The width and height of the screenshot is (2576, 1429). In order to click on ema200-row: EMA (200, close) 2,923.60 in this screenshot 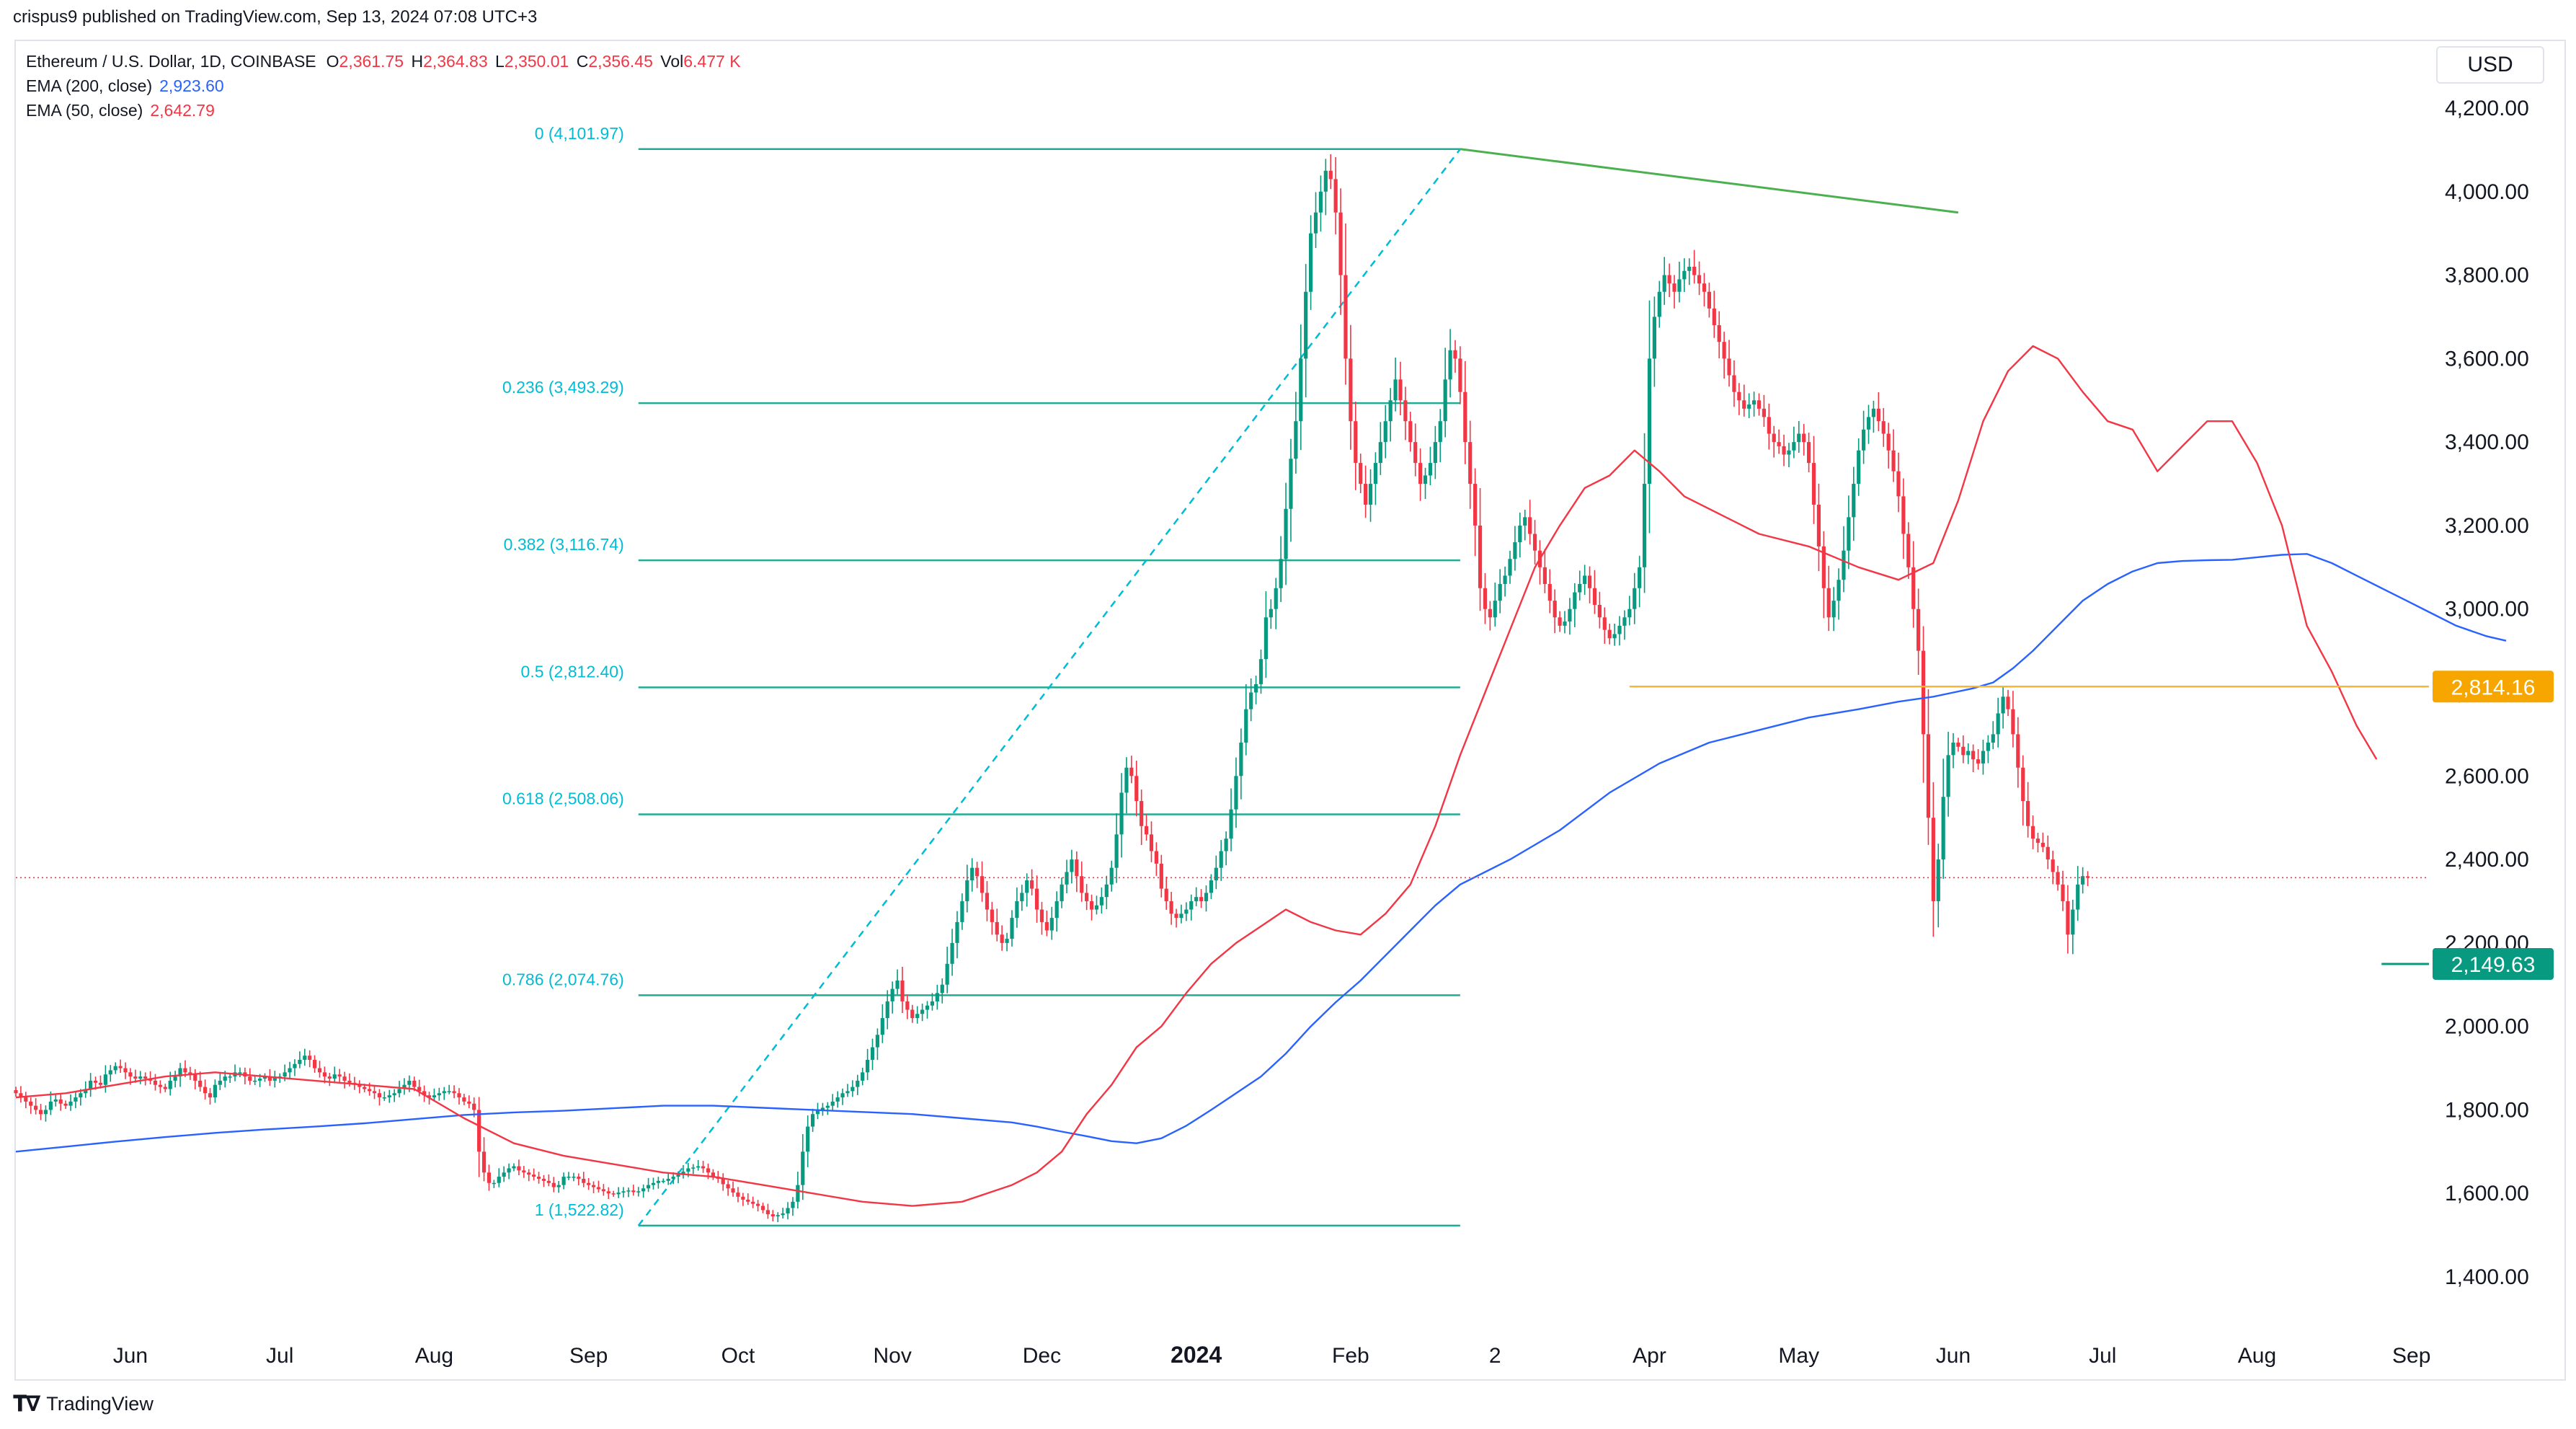, I will do `click(383, 86)`.